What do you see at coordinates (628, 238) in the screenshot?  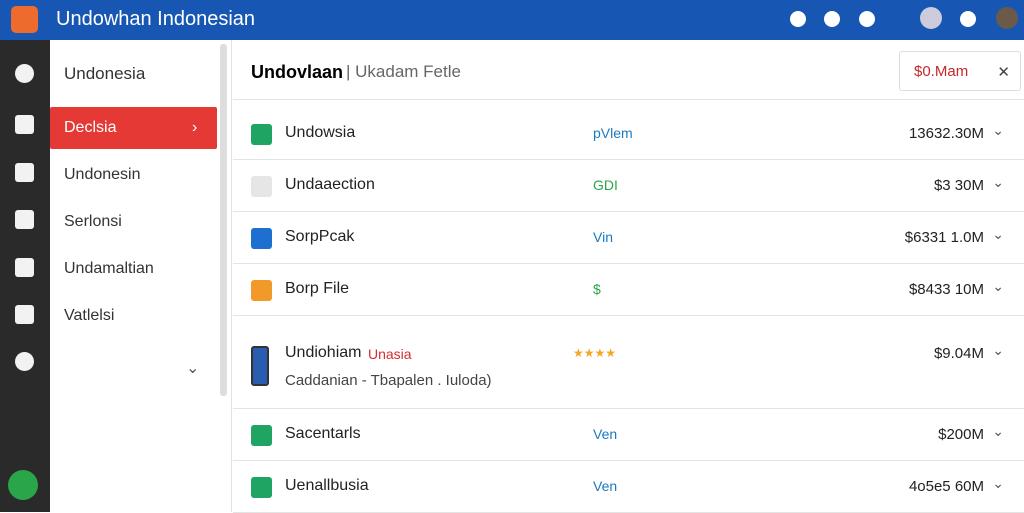 I see `list-row: SorpPcak Vin $6331 1.0M ⌄` at bounding box center [628, 238].